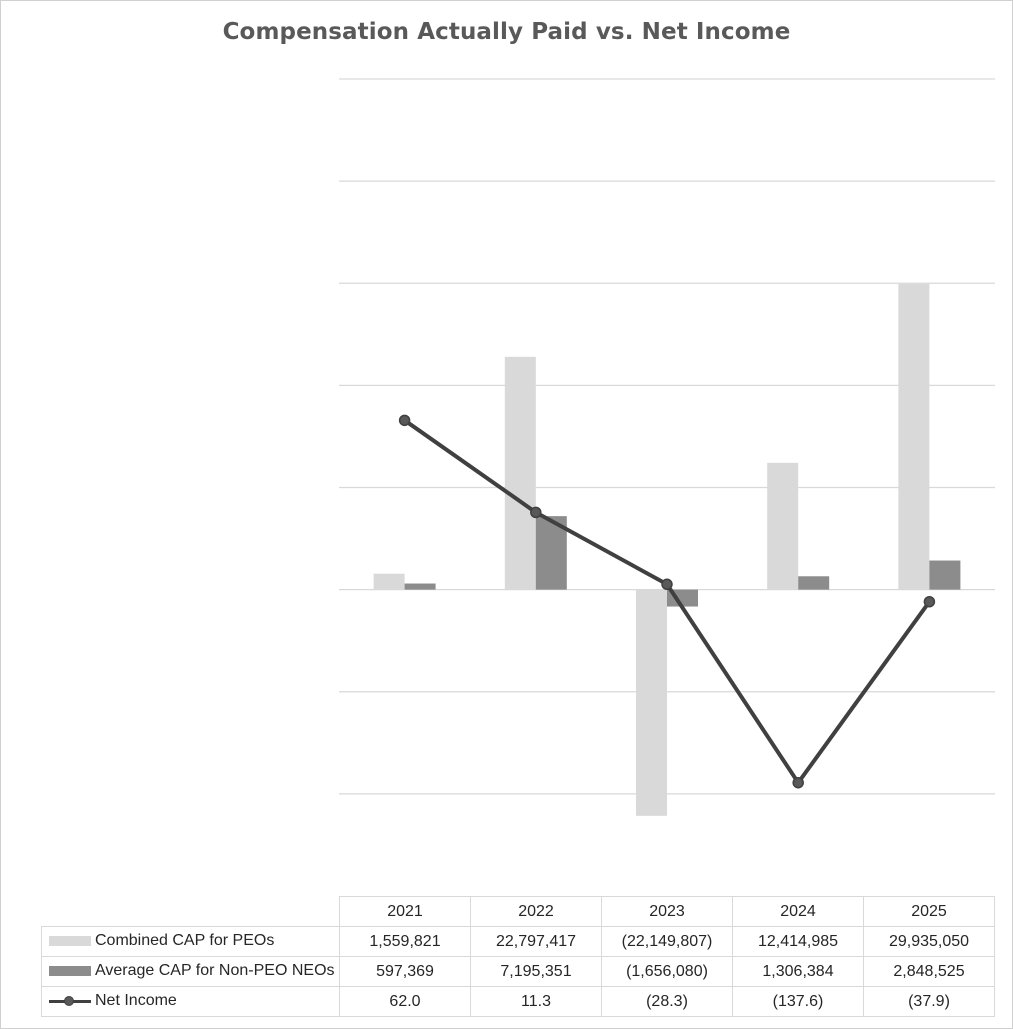 Image resolution: width=1013 pixels, height=1029 pixels. Describe the element at coordinates (667, 971) in the screenshot. I see `table-cell: (1,656,080)` at that location.